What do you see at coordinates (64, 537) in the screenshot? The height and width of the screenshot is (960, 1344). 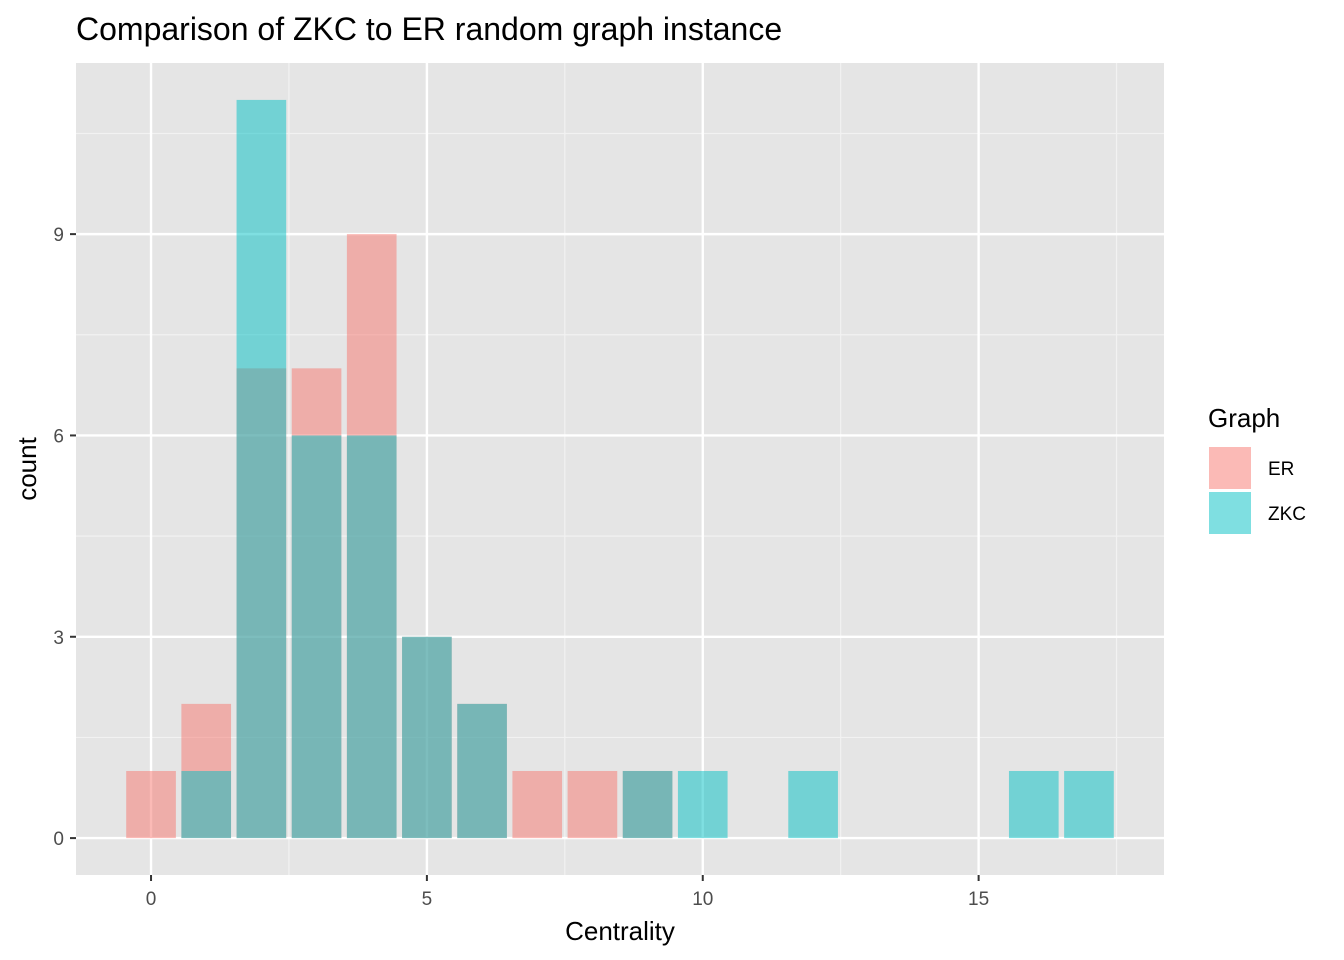 I see `y-axis-ticks: 0 3 6 9` at bounding box center [64, 537].